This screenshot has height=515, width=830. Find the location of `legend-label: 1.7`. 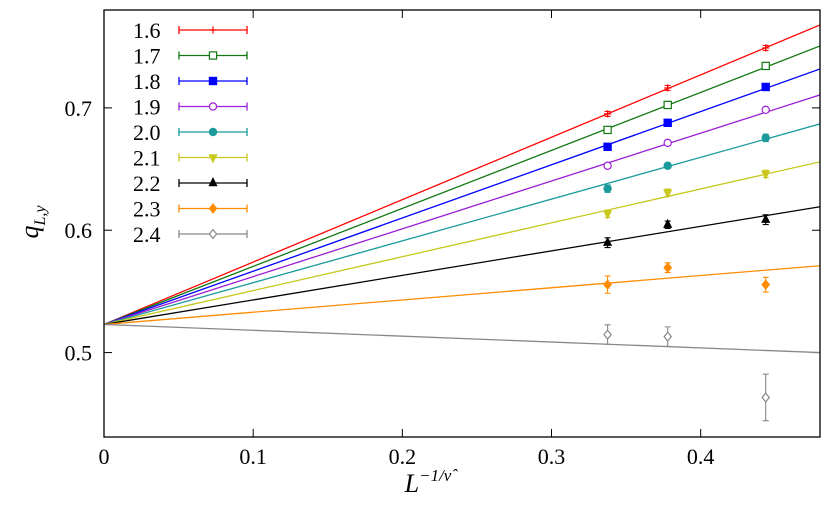

legend-label: 1.7 is located at coordinates (147, 56).